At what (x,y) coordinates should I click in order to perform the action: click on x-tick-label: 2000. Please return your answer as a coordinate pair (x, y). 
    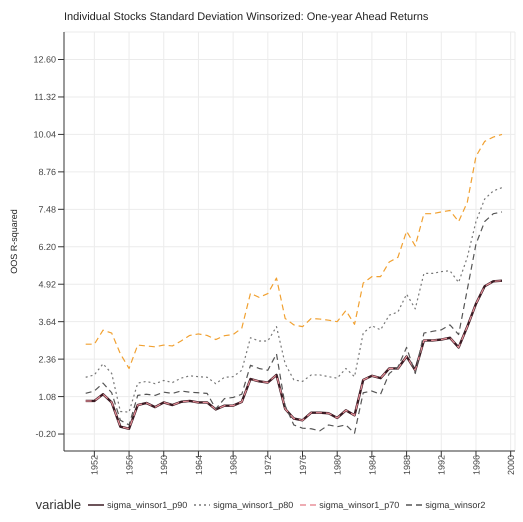
    Looking at the image, I should click on (511, 465).